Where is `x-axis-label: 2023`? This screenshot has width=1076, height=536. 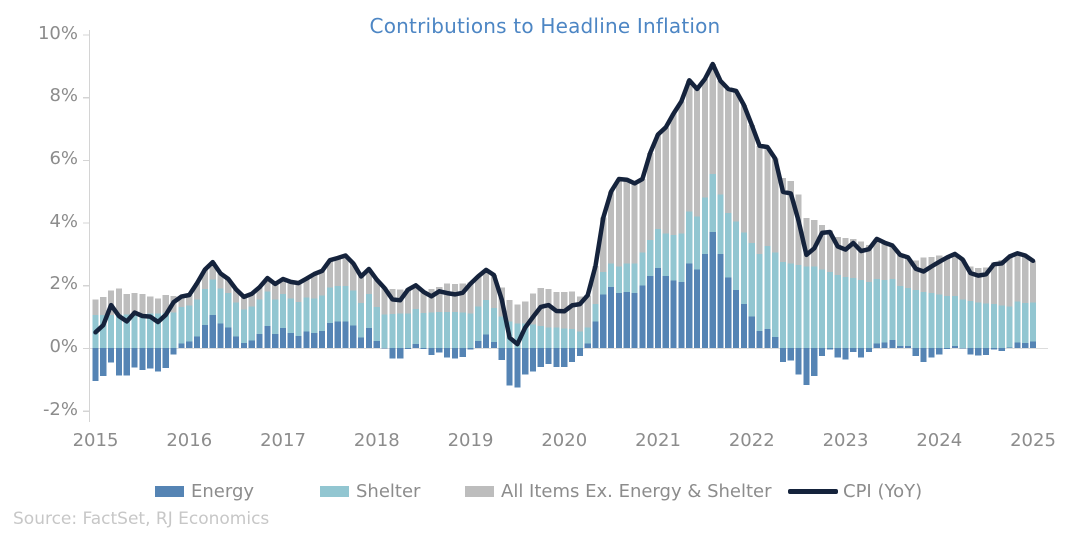
x-axis-label: 2023 is located at coordinates (845, 440).